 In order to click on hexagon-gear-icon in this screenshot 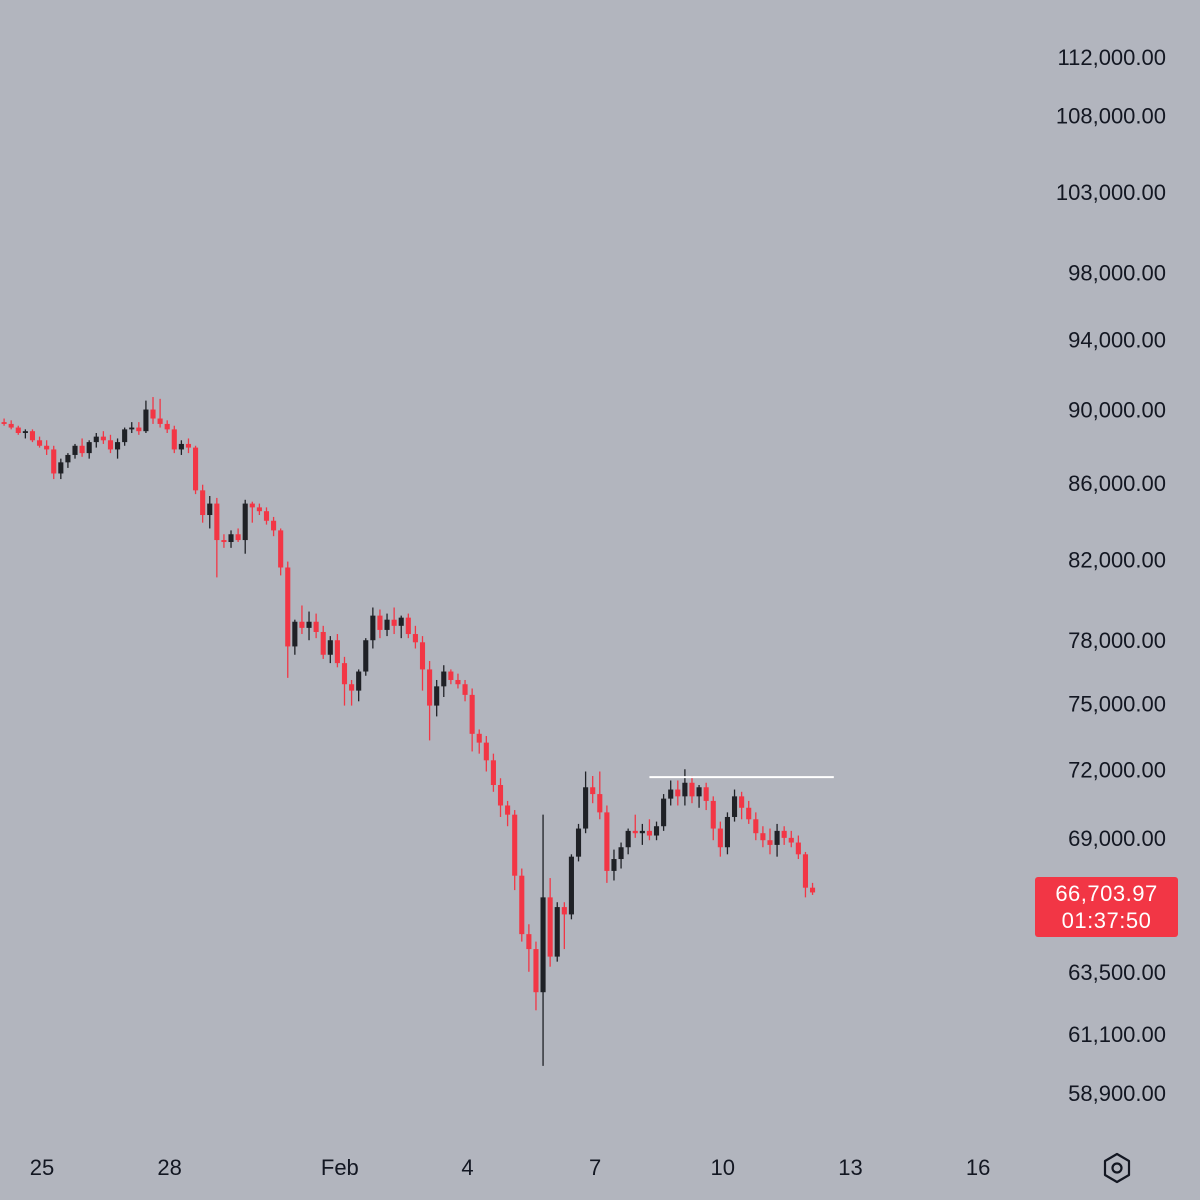, I will do `click(1117, 1168)`.